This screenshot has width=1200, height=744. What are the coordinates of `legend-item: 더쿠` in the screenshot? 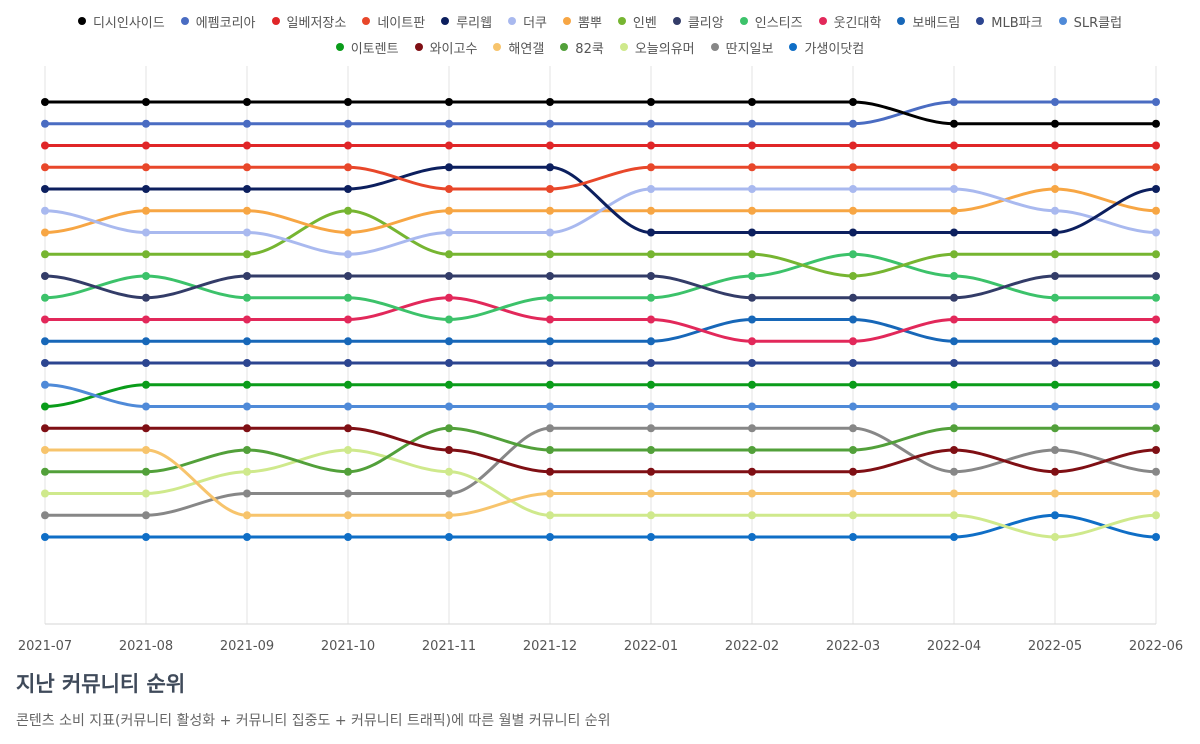 It's located at (527, 21).